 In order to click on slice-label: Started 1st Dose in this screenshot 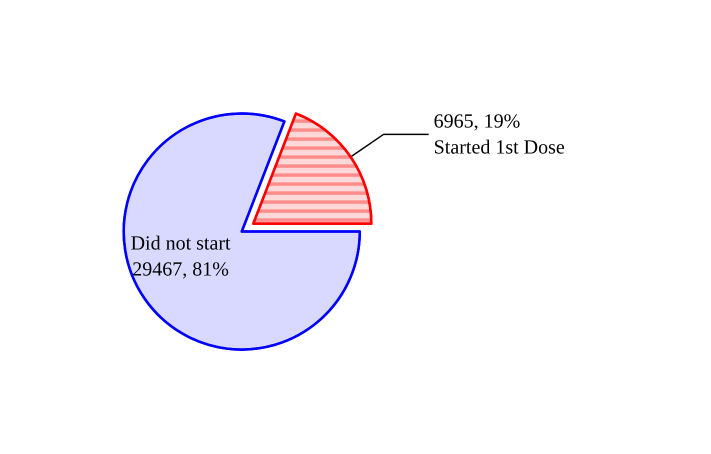, I will do `click(499, 147)`.